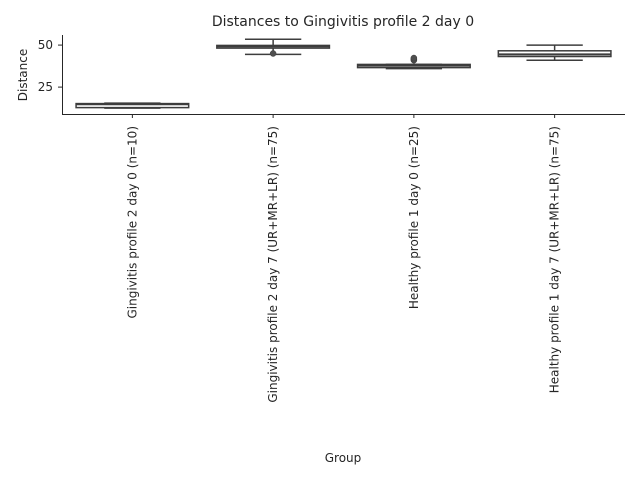 The image size is (640, 480). Describe the element at coordinates (23, 75) in the screenshot. I see `y-axis-label: Distance` at that location.